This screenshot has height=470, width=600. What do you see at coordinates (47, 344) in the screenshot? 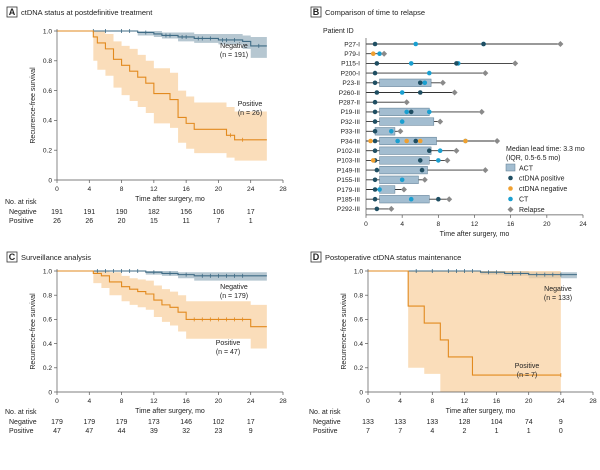
I see `y-tick-label: 0.4` at bounding box center [47, 344].